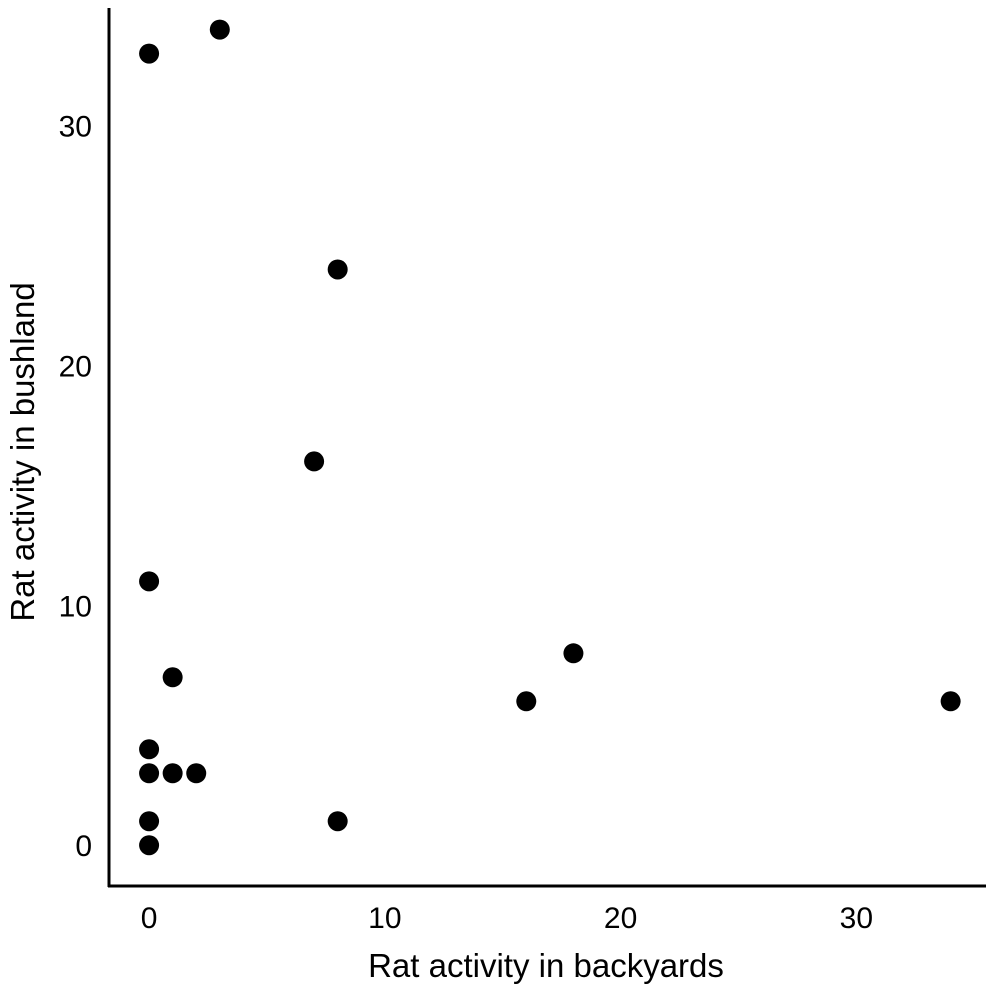 The width and height of the screenshot is (992, 991). I want to click on x-tick-label: 0, so click(149, 918).